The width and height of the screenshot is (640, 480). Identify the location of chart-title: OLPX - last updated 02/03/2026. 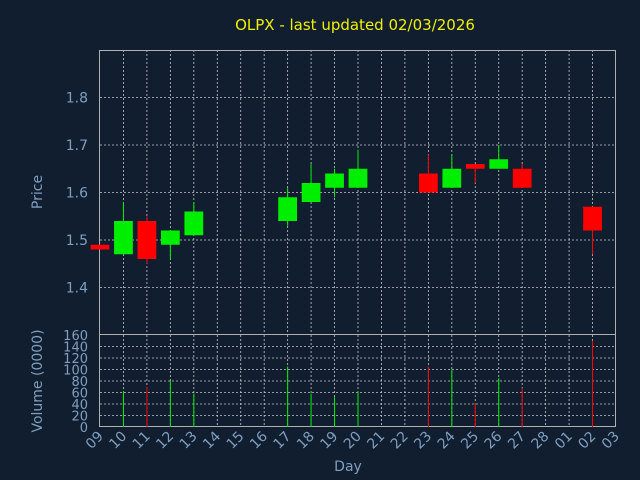
(355, 25).